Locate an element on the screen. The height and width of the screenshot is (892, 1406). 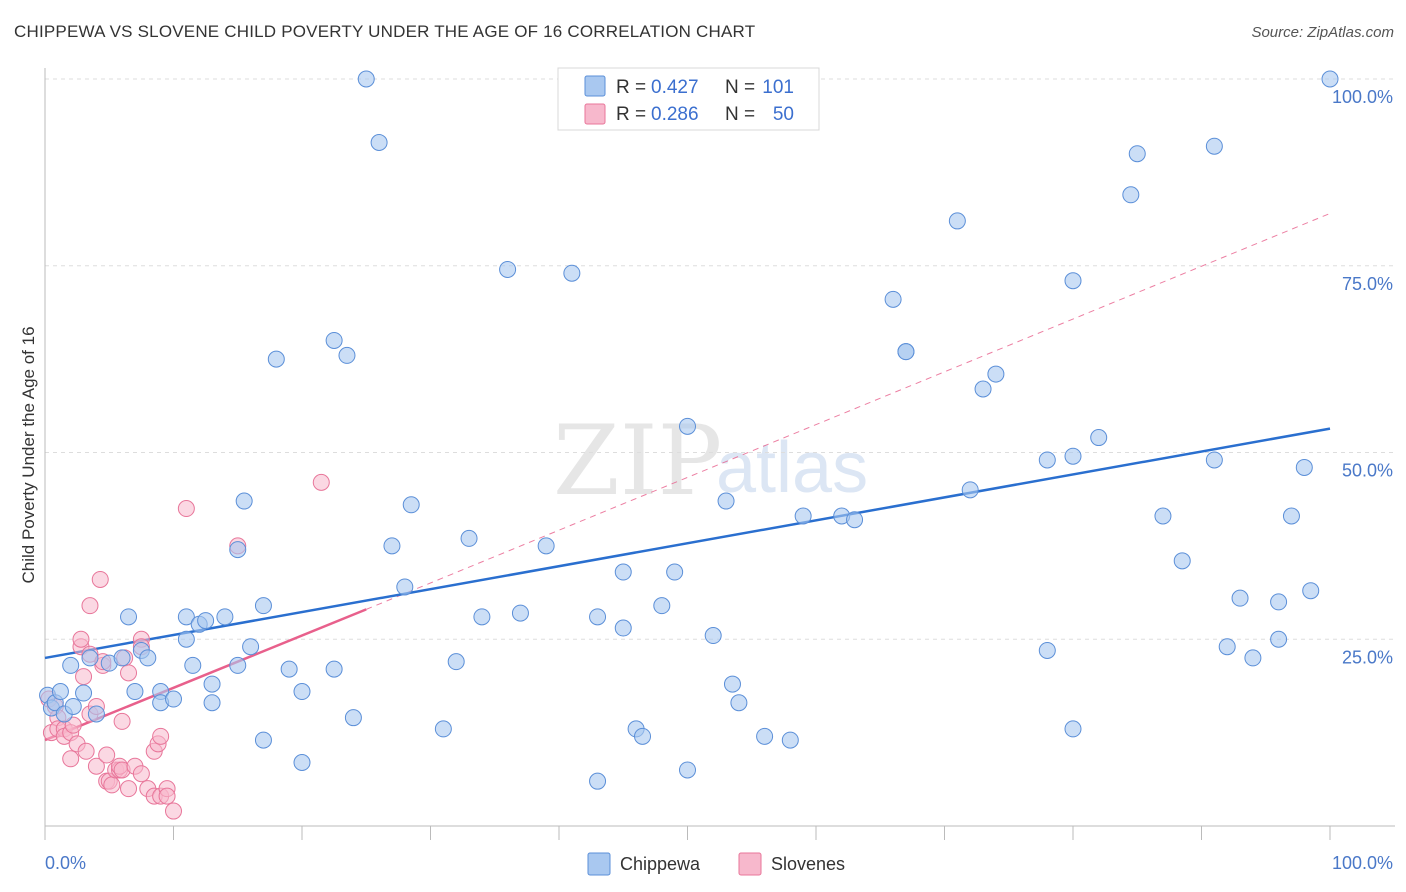
legend-n-value-chippewa: 101 is located at coordinates (778, 87).